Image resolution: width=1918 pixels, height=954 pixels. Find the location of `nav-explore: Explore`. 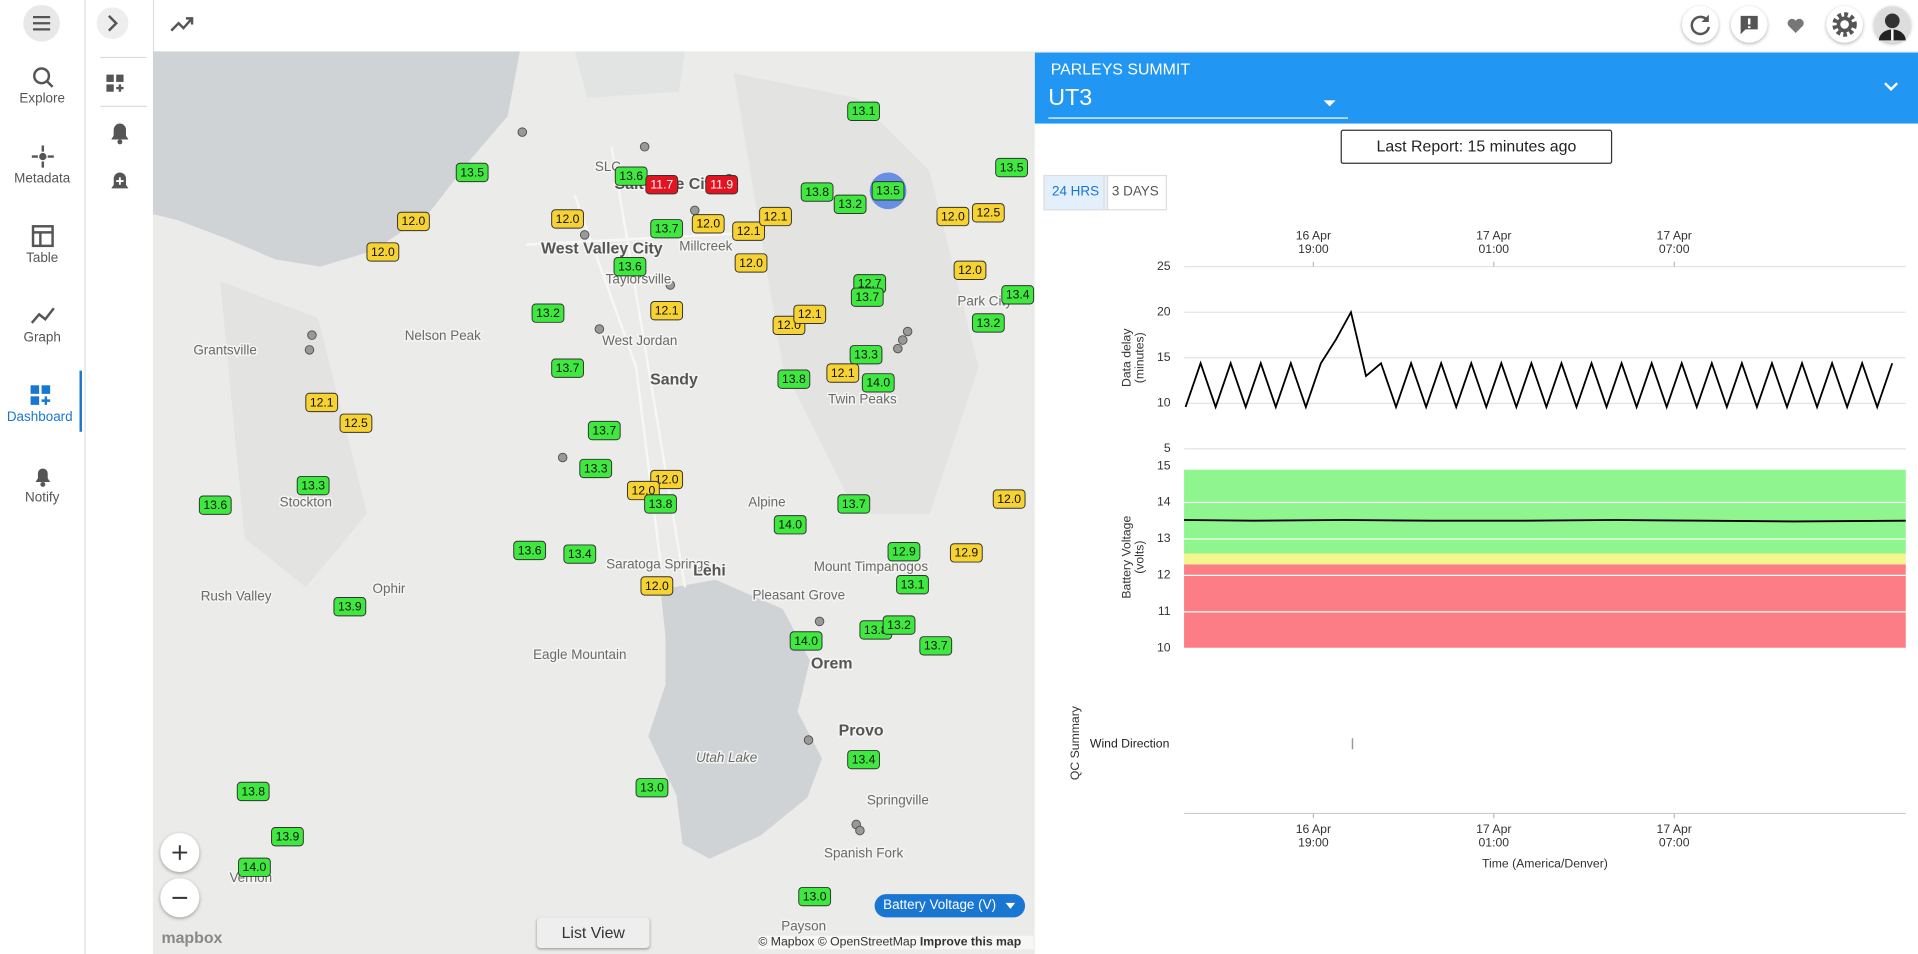

nav-explore: Explore is located at coordinates (42, 89).